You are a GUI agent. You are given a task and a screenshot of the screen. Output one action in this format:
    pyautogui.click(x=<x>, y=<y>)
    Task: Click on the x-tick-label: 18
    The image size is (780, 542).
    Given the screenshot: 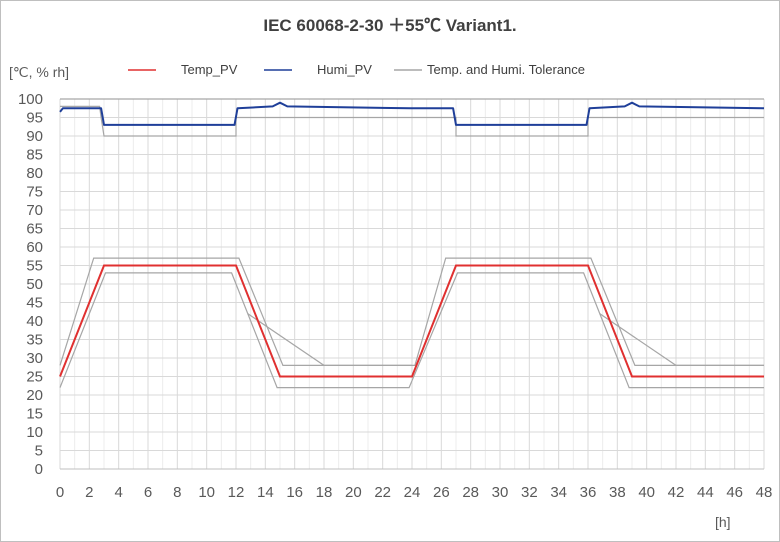 What is the action you would take?
    pyautogui.click(x=324, y=492)
    